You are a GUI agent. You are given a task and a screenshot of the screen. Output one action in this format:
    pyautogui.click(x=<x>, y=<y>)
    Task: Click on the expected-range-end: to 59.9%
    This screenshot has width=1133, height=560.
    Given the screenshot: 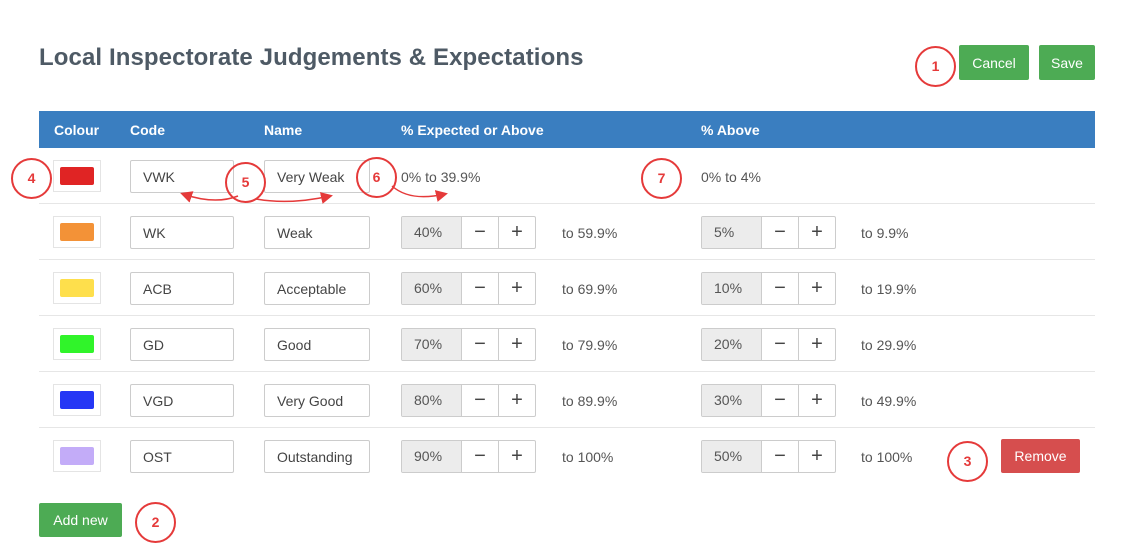 What is the action you would take?
    pyautogui.click(x=590, y=233)
    